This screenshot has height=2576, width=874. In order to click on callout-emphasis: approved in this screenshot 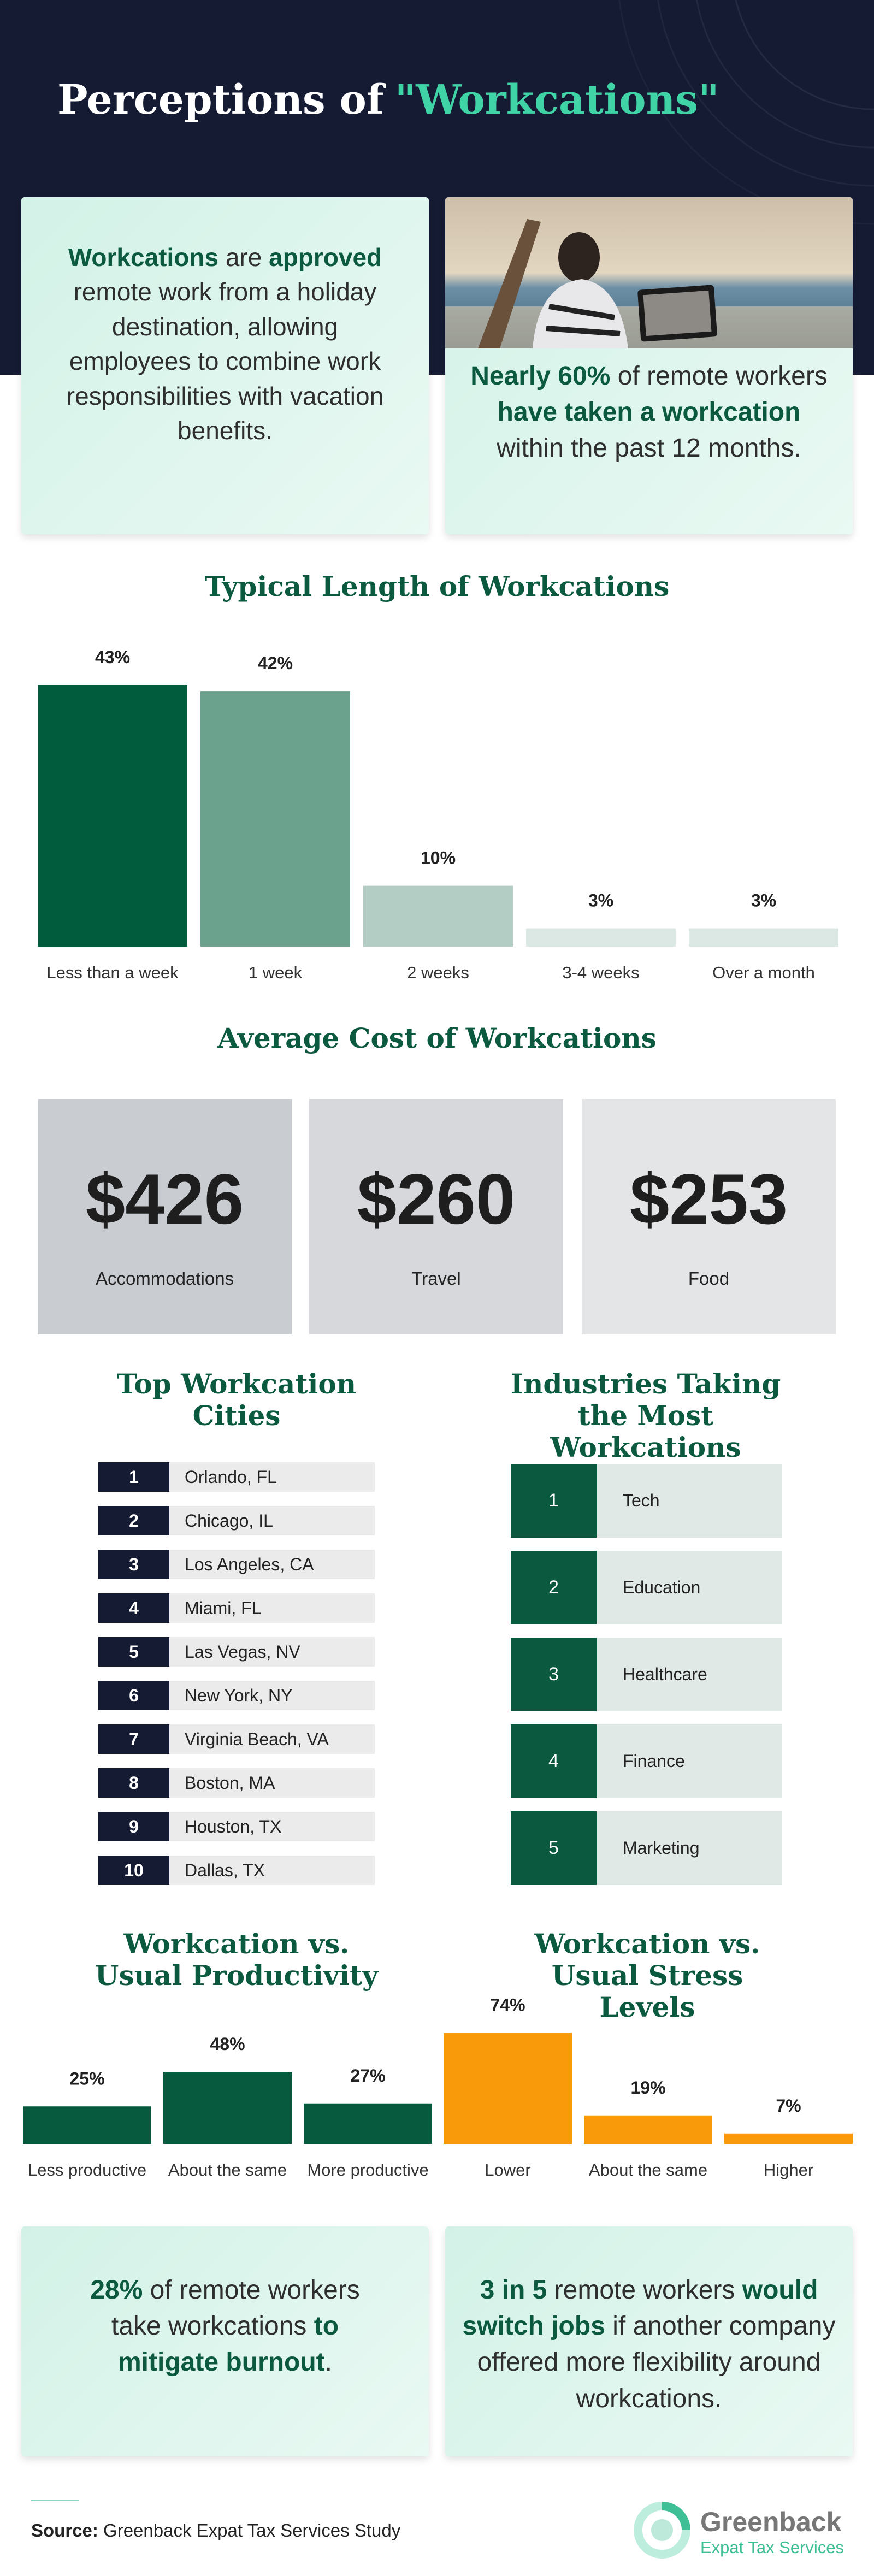, I will do `click(325, 257)`.